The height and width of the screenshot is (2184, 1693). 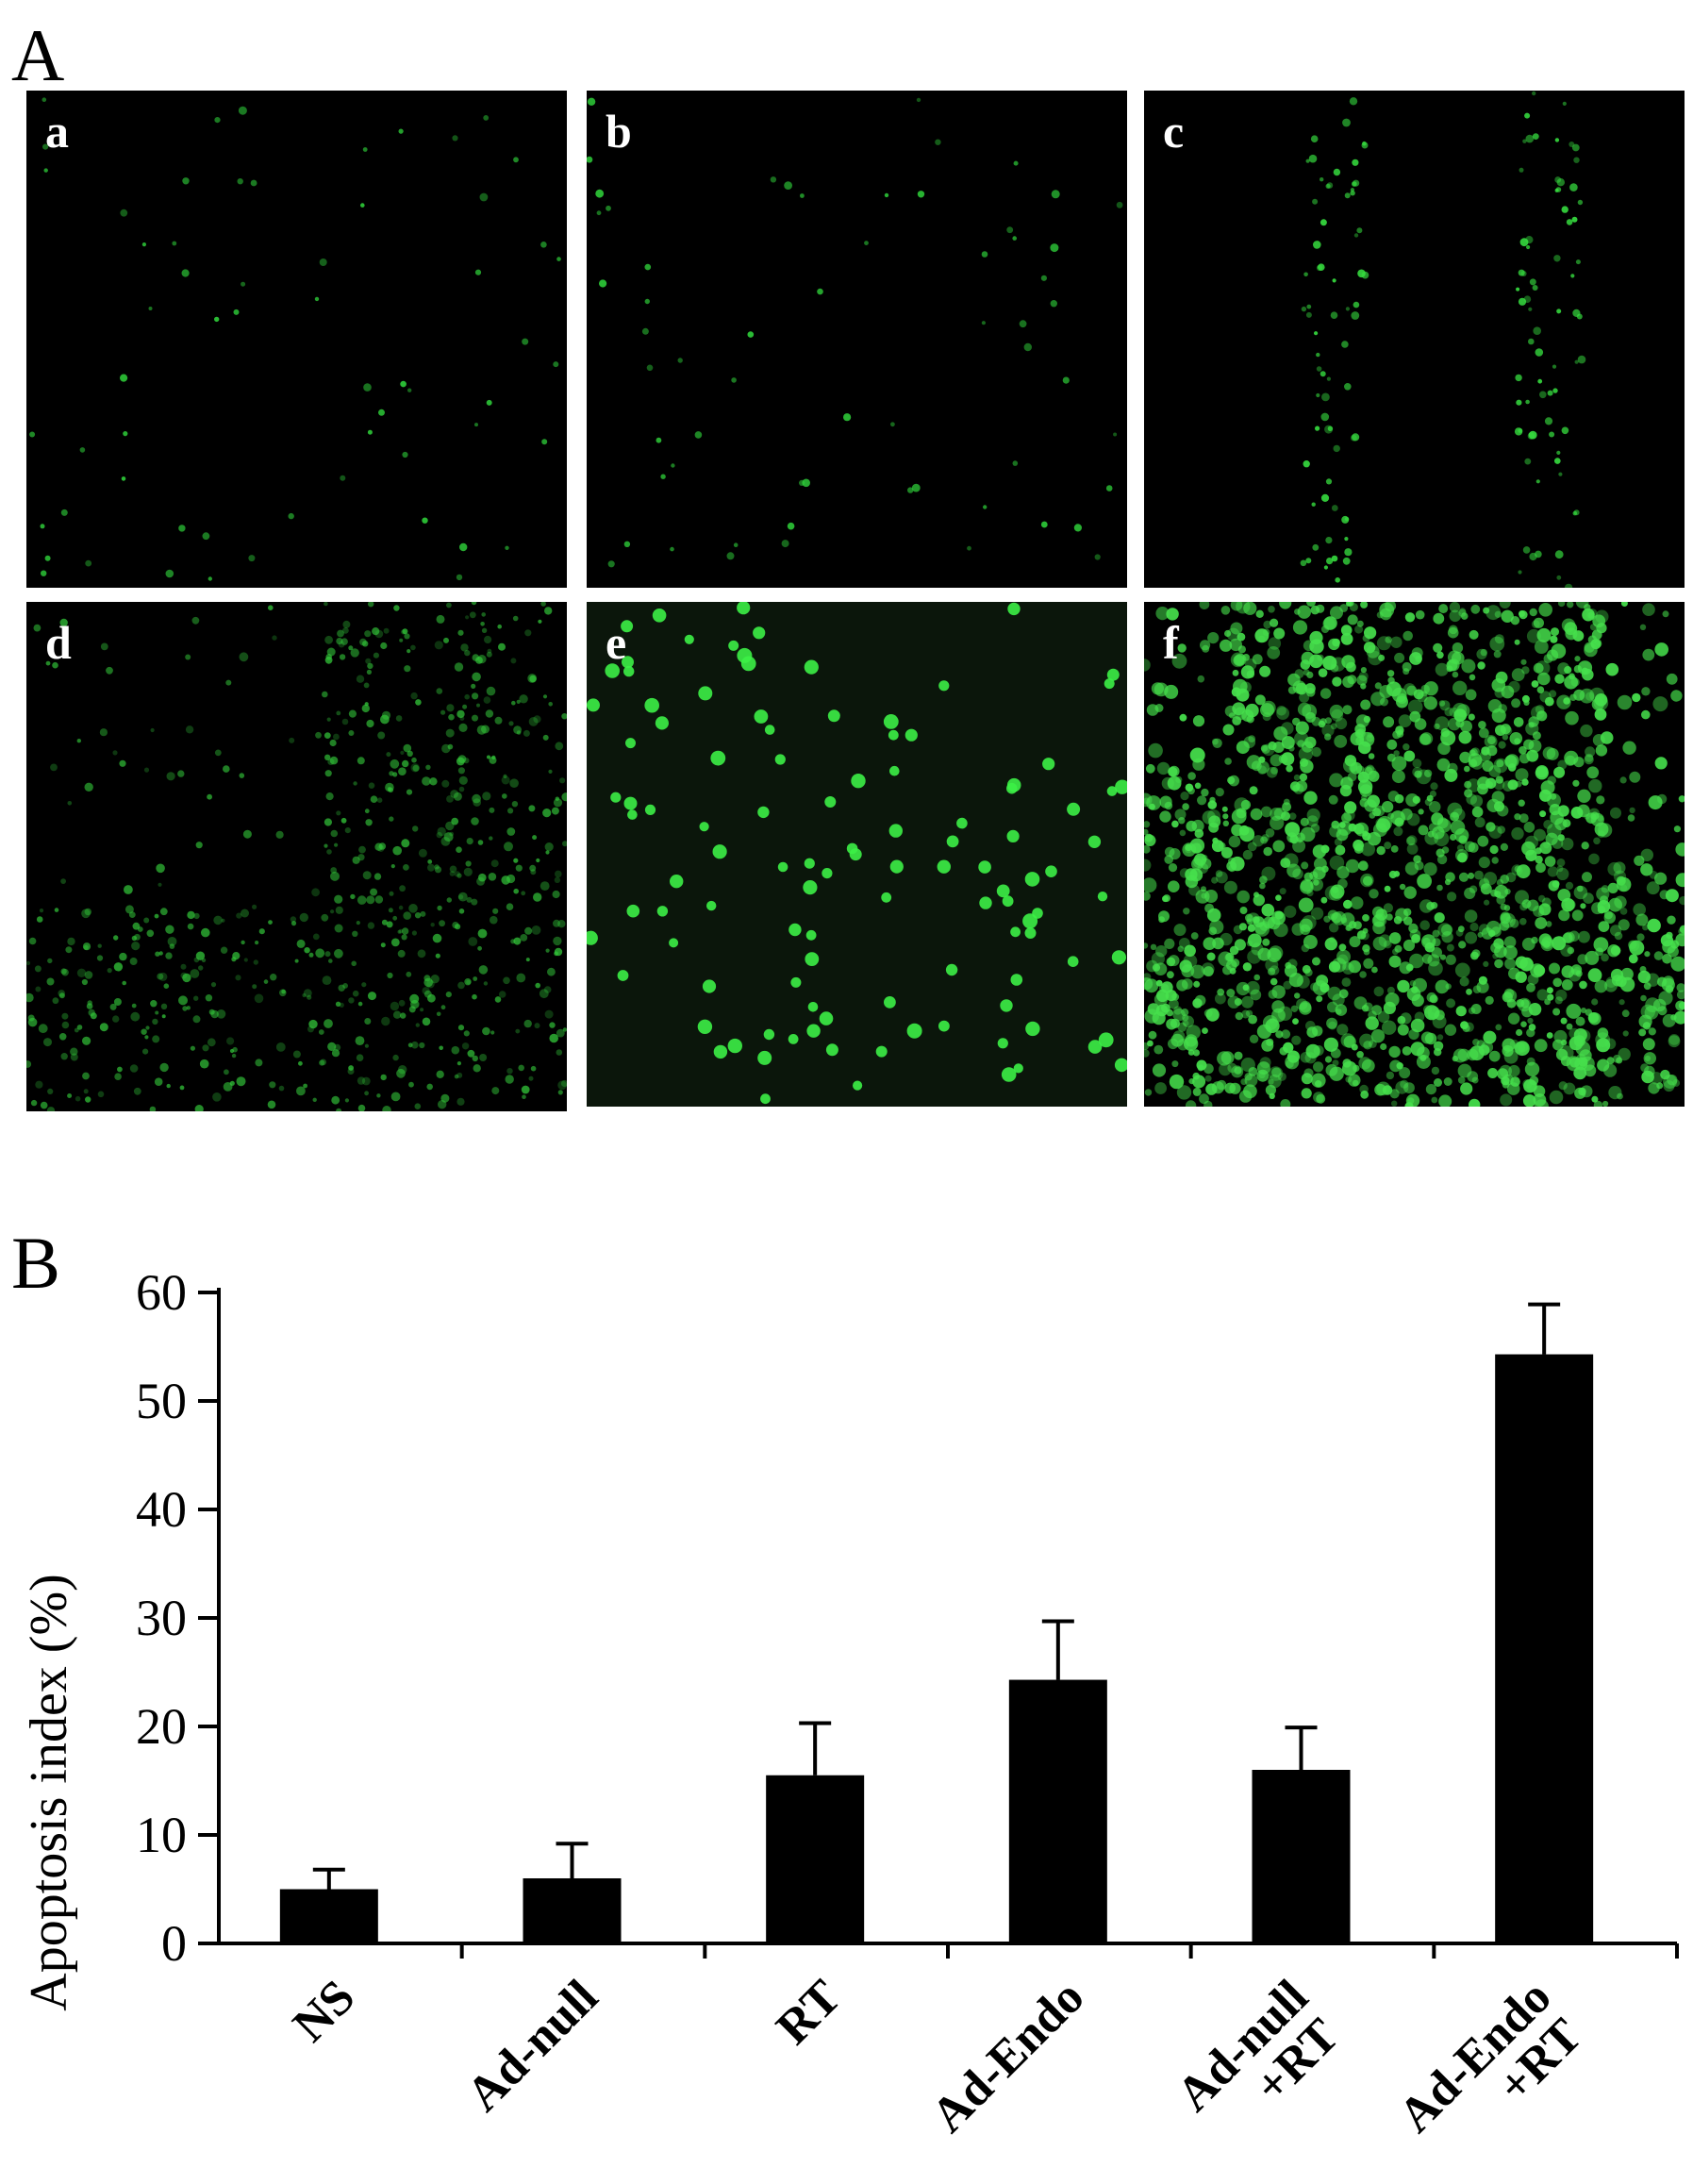 I want to click on micrograph-a: a, so click(x=296, y=339).